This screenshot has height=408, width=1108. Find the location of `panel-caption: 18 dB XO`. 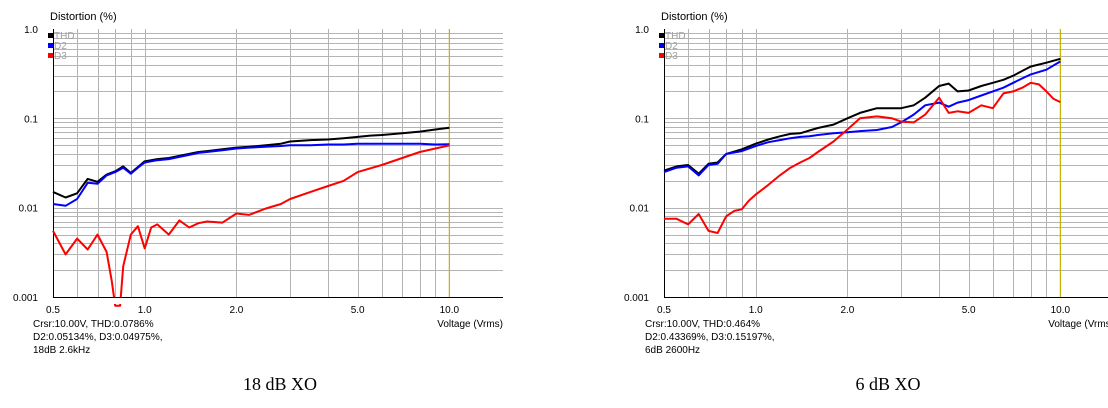

panel-caption: 18 dB XO is located at coordinates (280, 384).